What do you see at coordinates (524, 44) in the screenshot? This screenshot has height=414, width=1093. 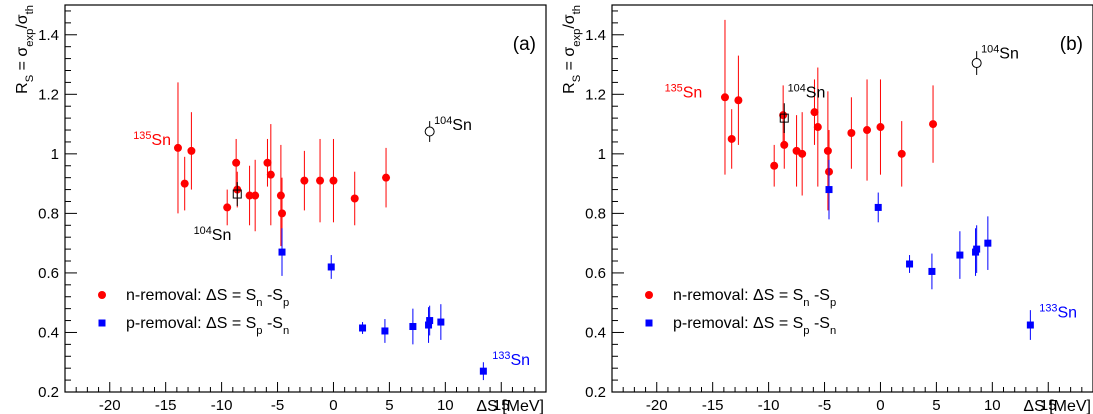 I see `panel-label: (a)` at bounding box center [524, 44].